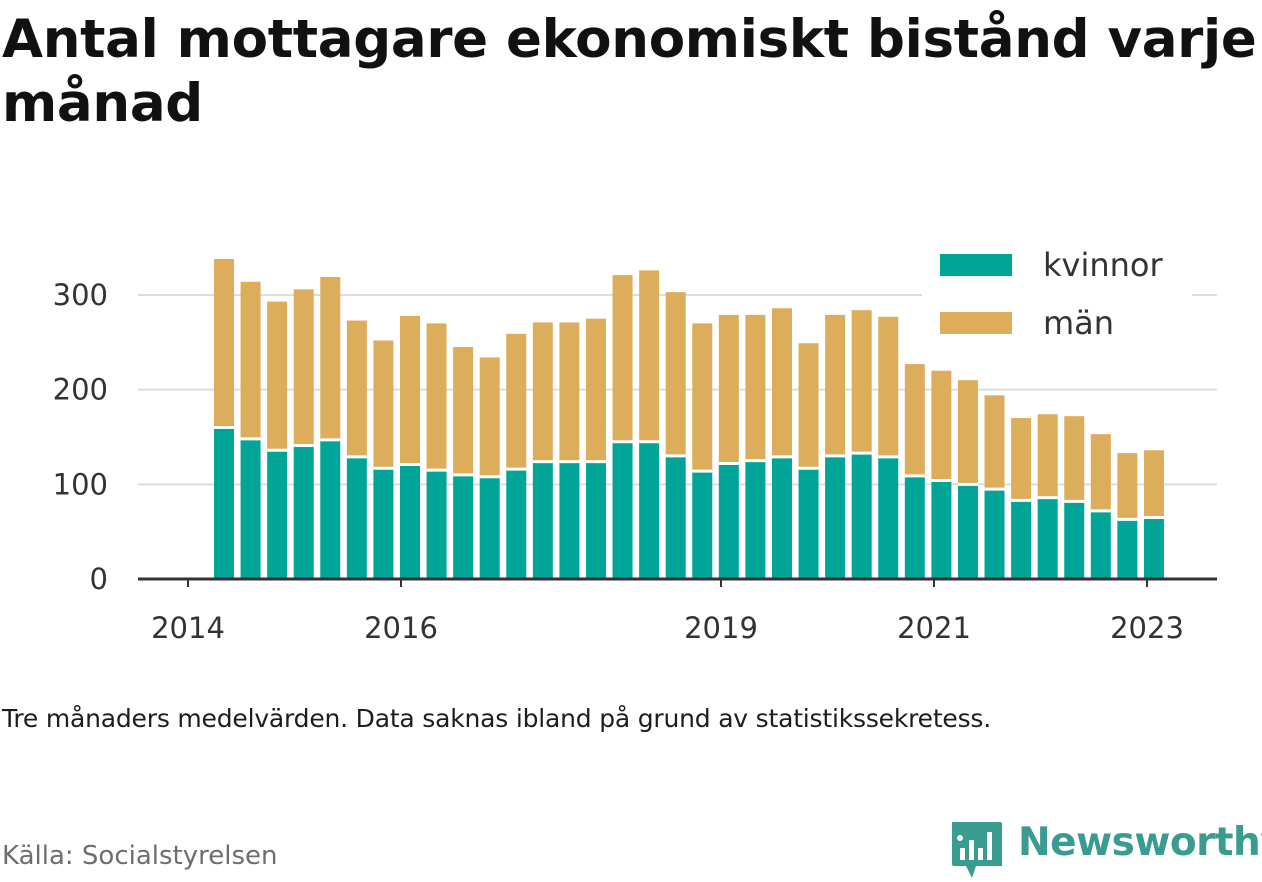  I want to click on y-tick-label: 300, so click(80, 295).